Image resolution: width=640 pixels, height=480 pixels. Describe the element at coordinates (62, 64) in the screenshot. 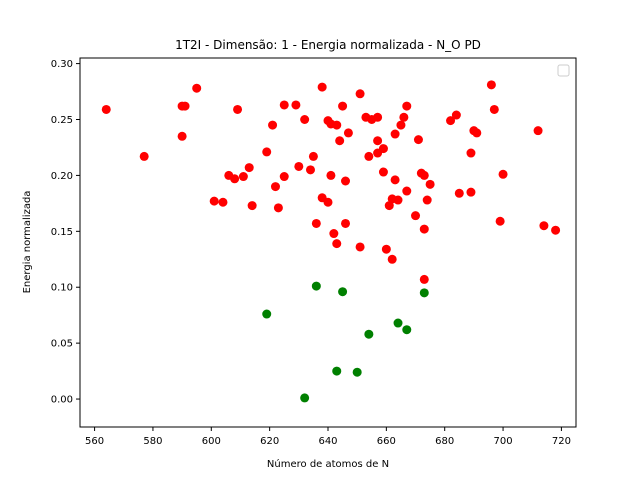

I see `y-tick-label-6: 0.30` at that location.